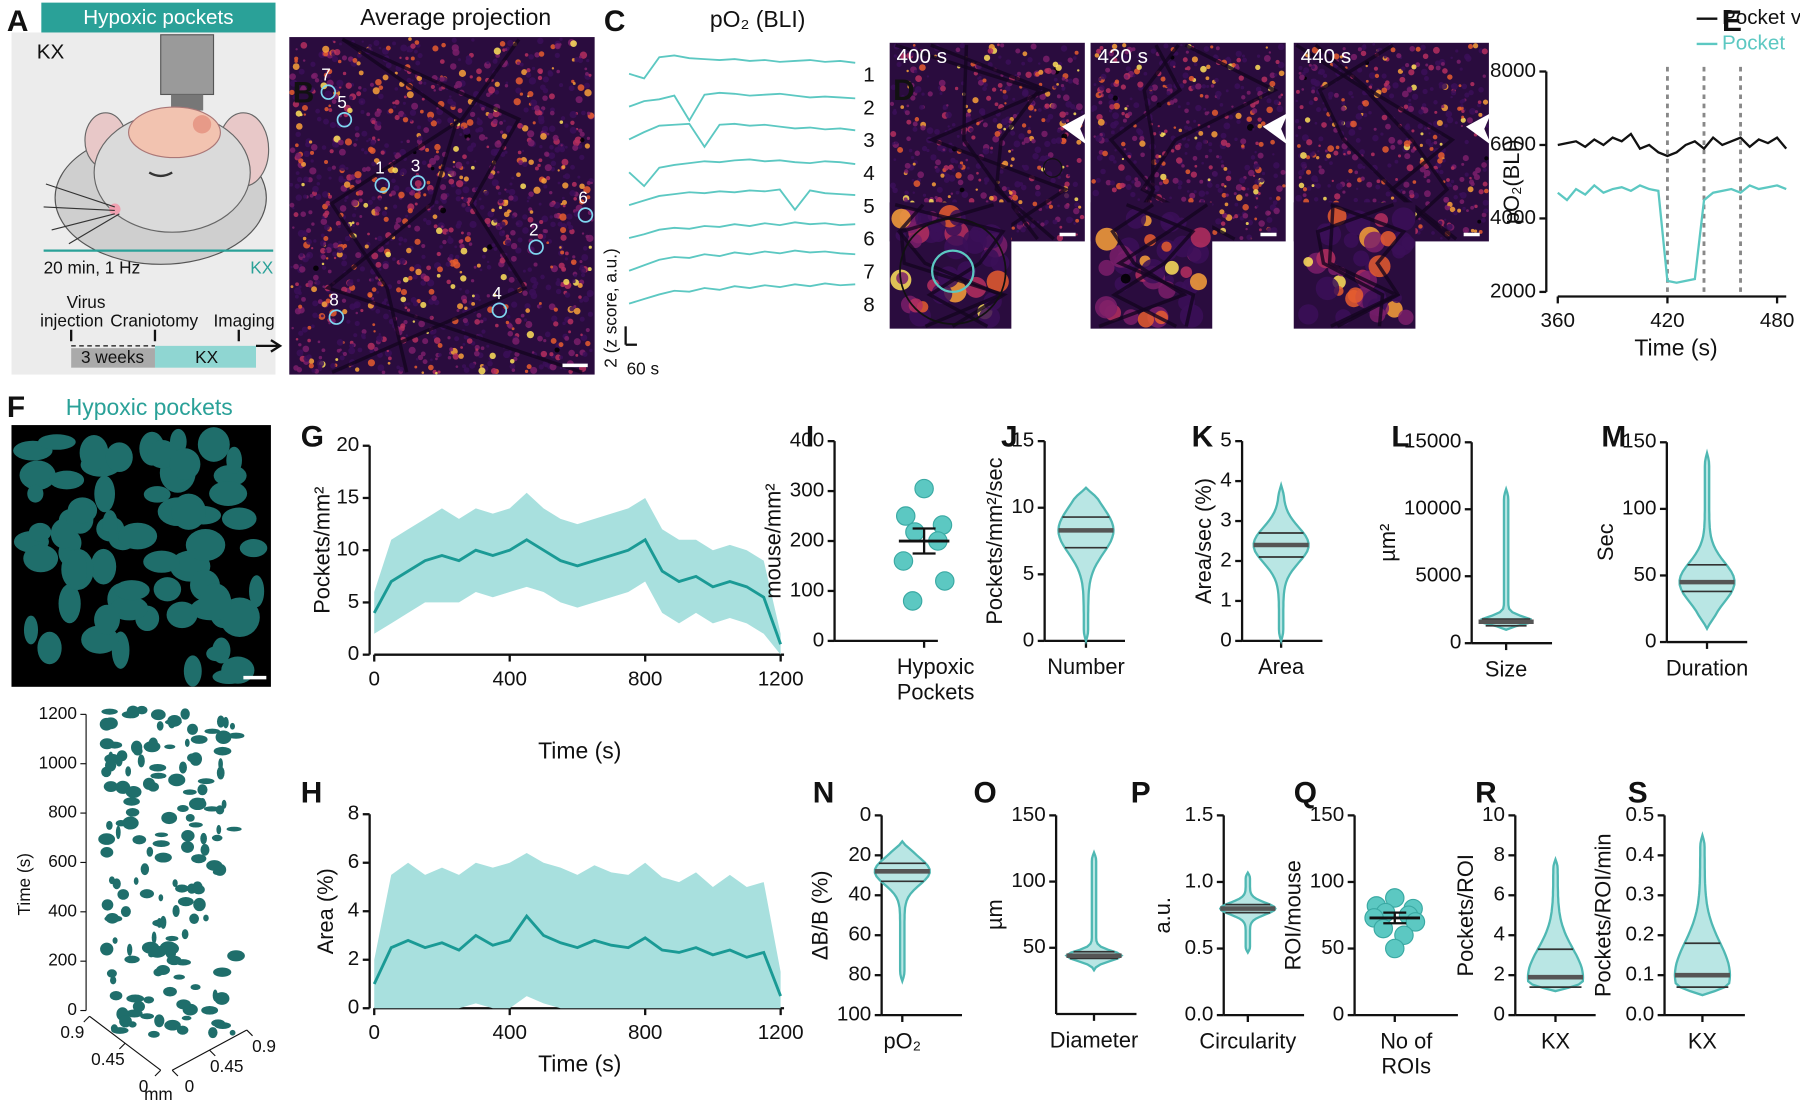 The image size is (1800, 1105). Describe the element at coordinates (174, 132) in the screenshot. I see `mouse-brain` at that location.